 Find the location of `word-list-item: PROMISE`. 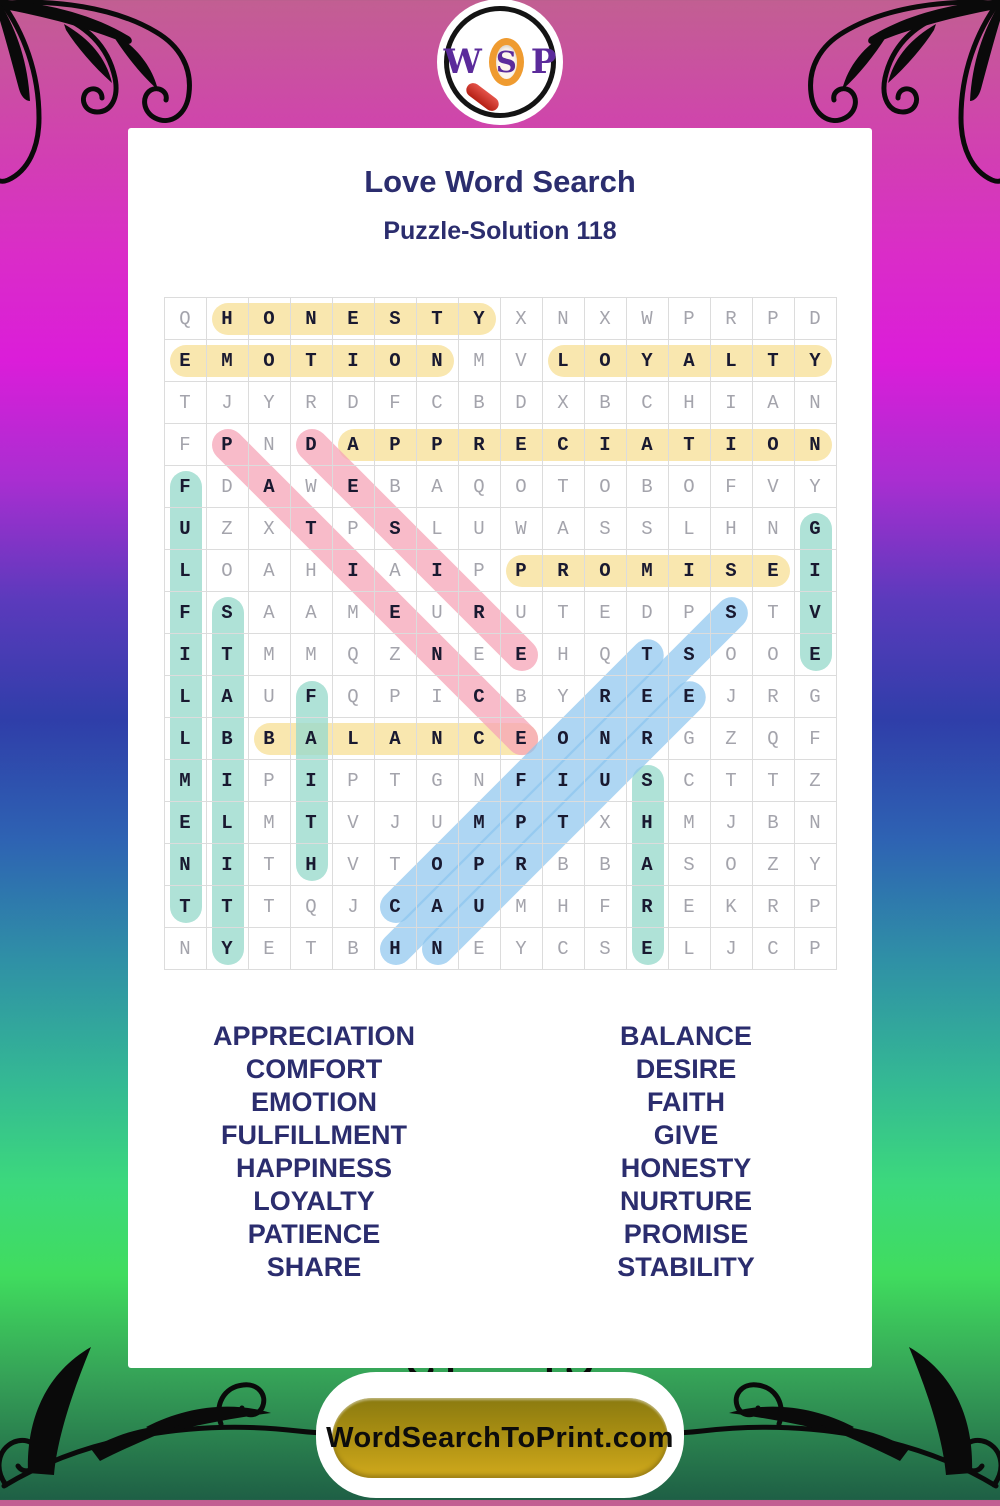

word-list-item: PROMISE is located at coordinates (686, 1234).